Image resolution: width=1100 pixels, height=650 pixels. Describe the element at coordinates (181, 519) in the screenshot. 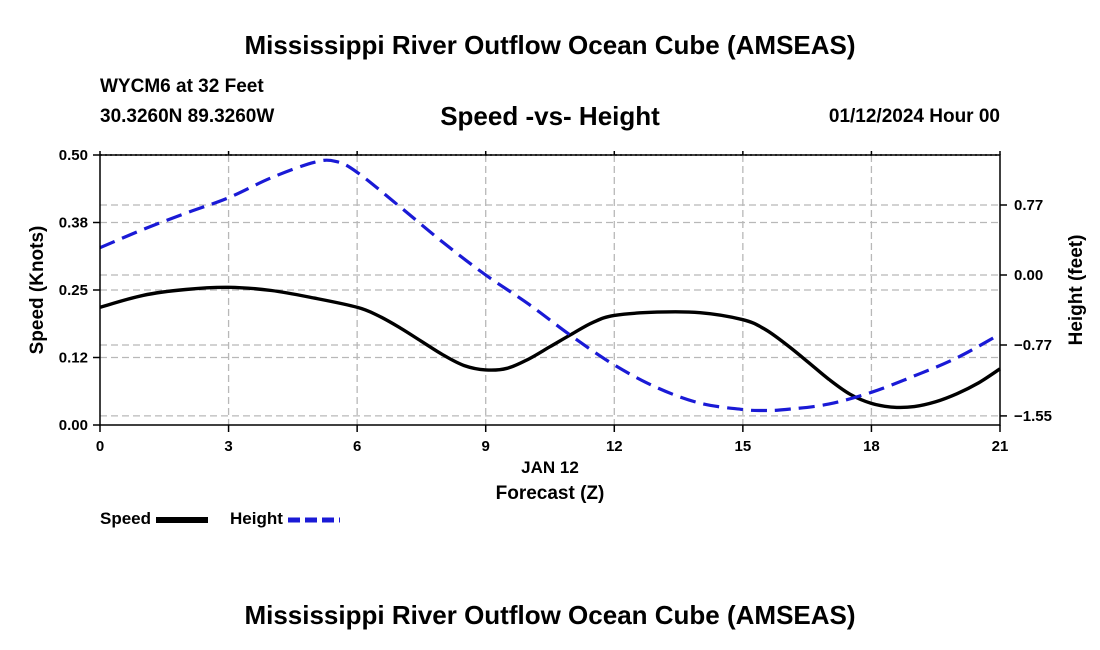

I see `legend-swatch-speed` at that location.